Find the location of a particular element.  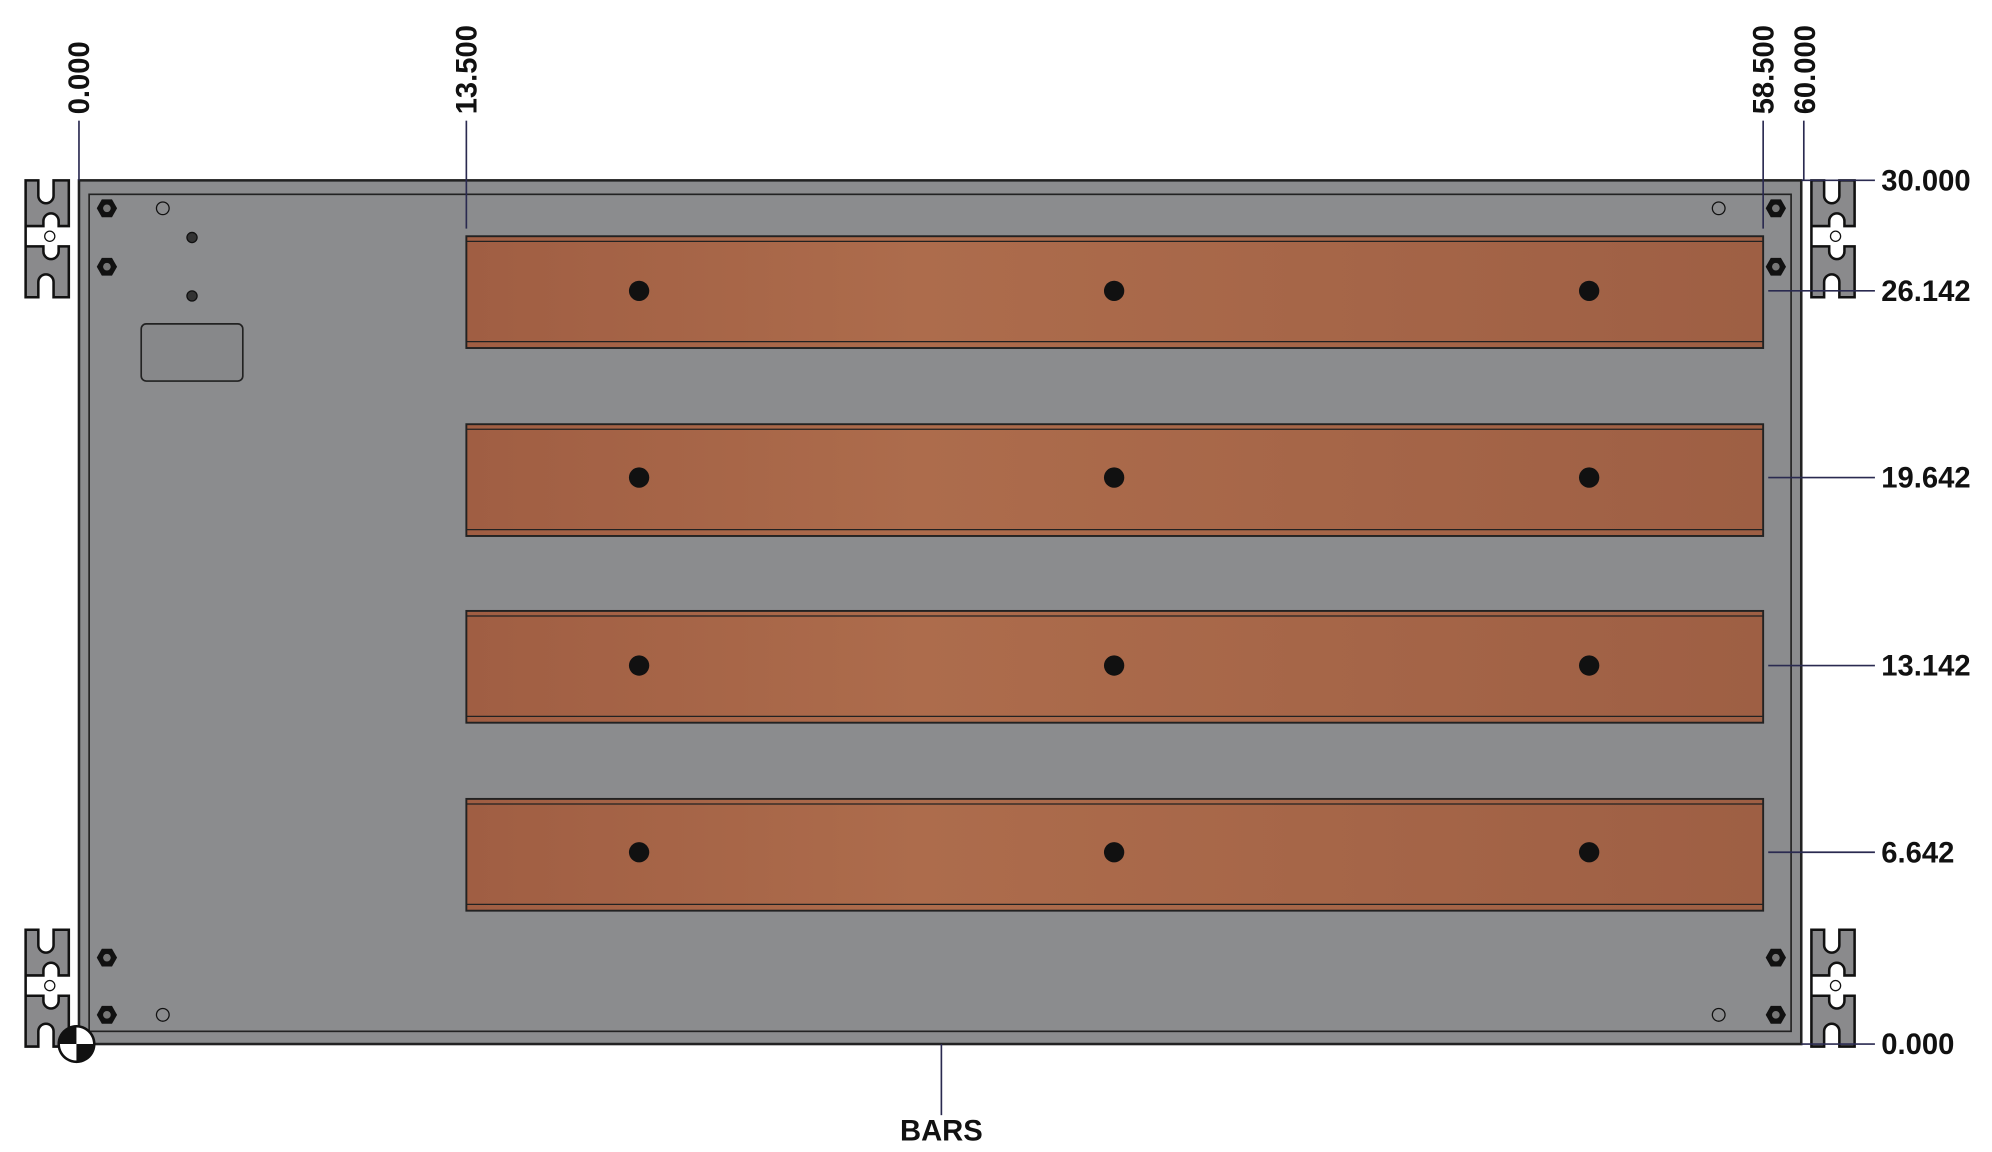

dimension-label: 13.500 is located at coordinates (468, 69).